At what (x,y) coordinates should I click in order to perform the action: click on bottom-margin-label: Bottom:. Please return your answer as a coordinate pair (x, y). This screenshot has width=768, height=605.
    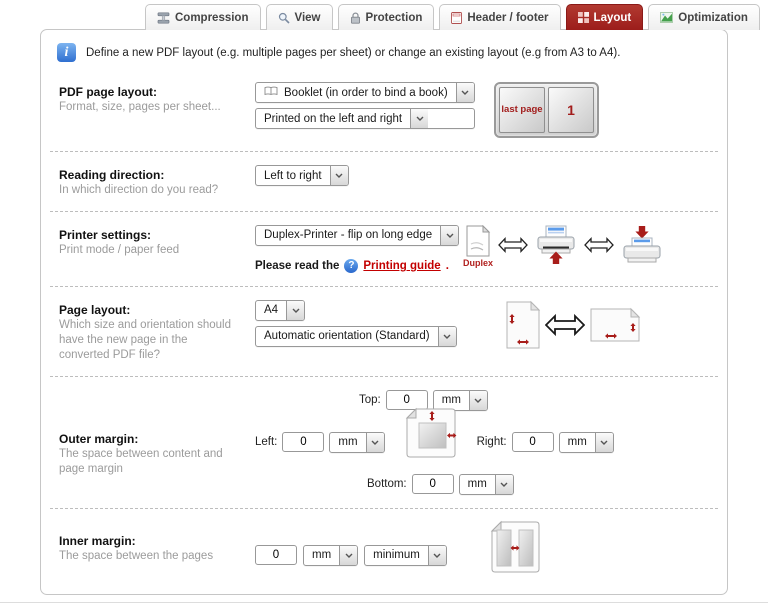
    Looking at the image, I should click on (387, 484).